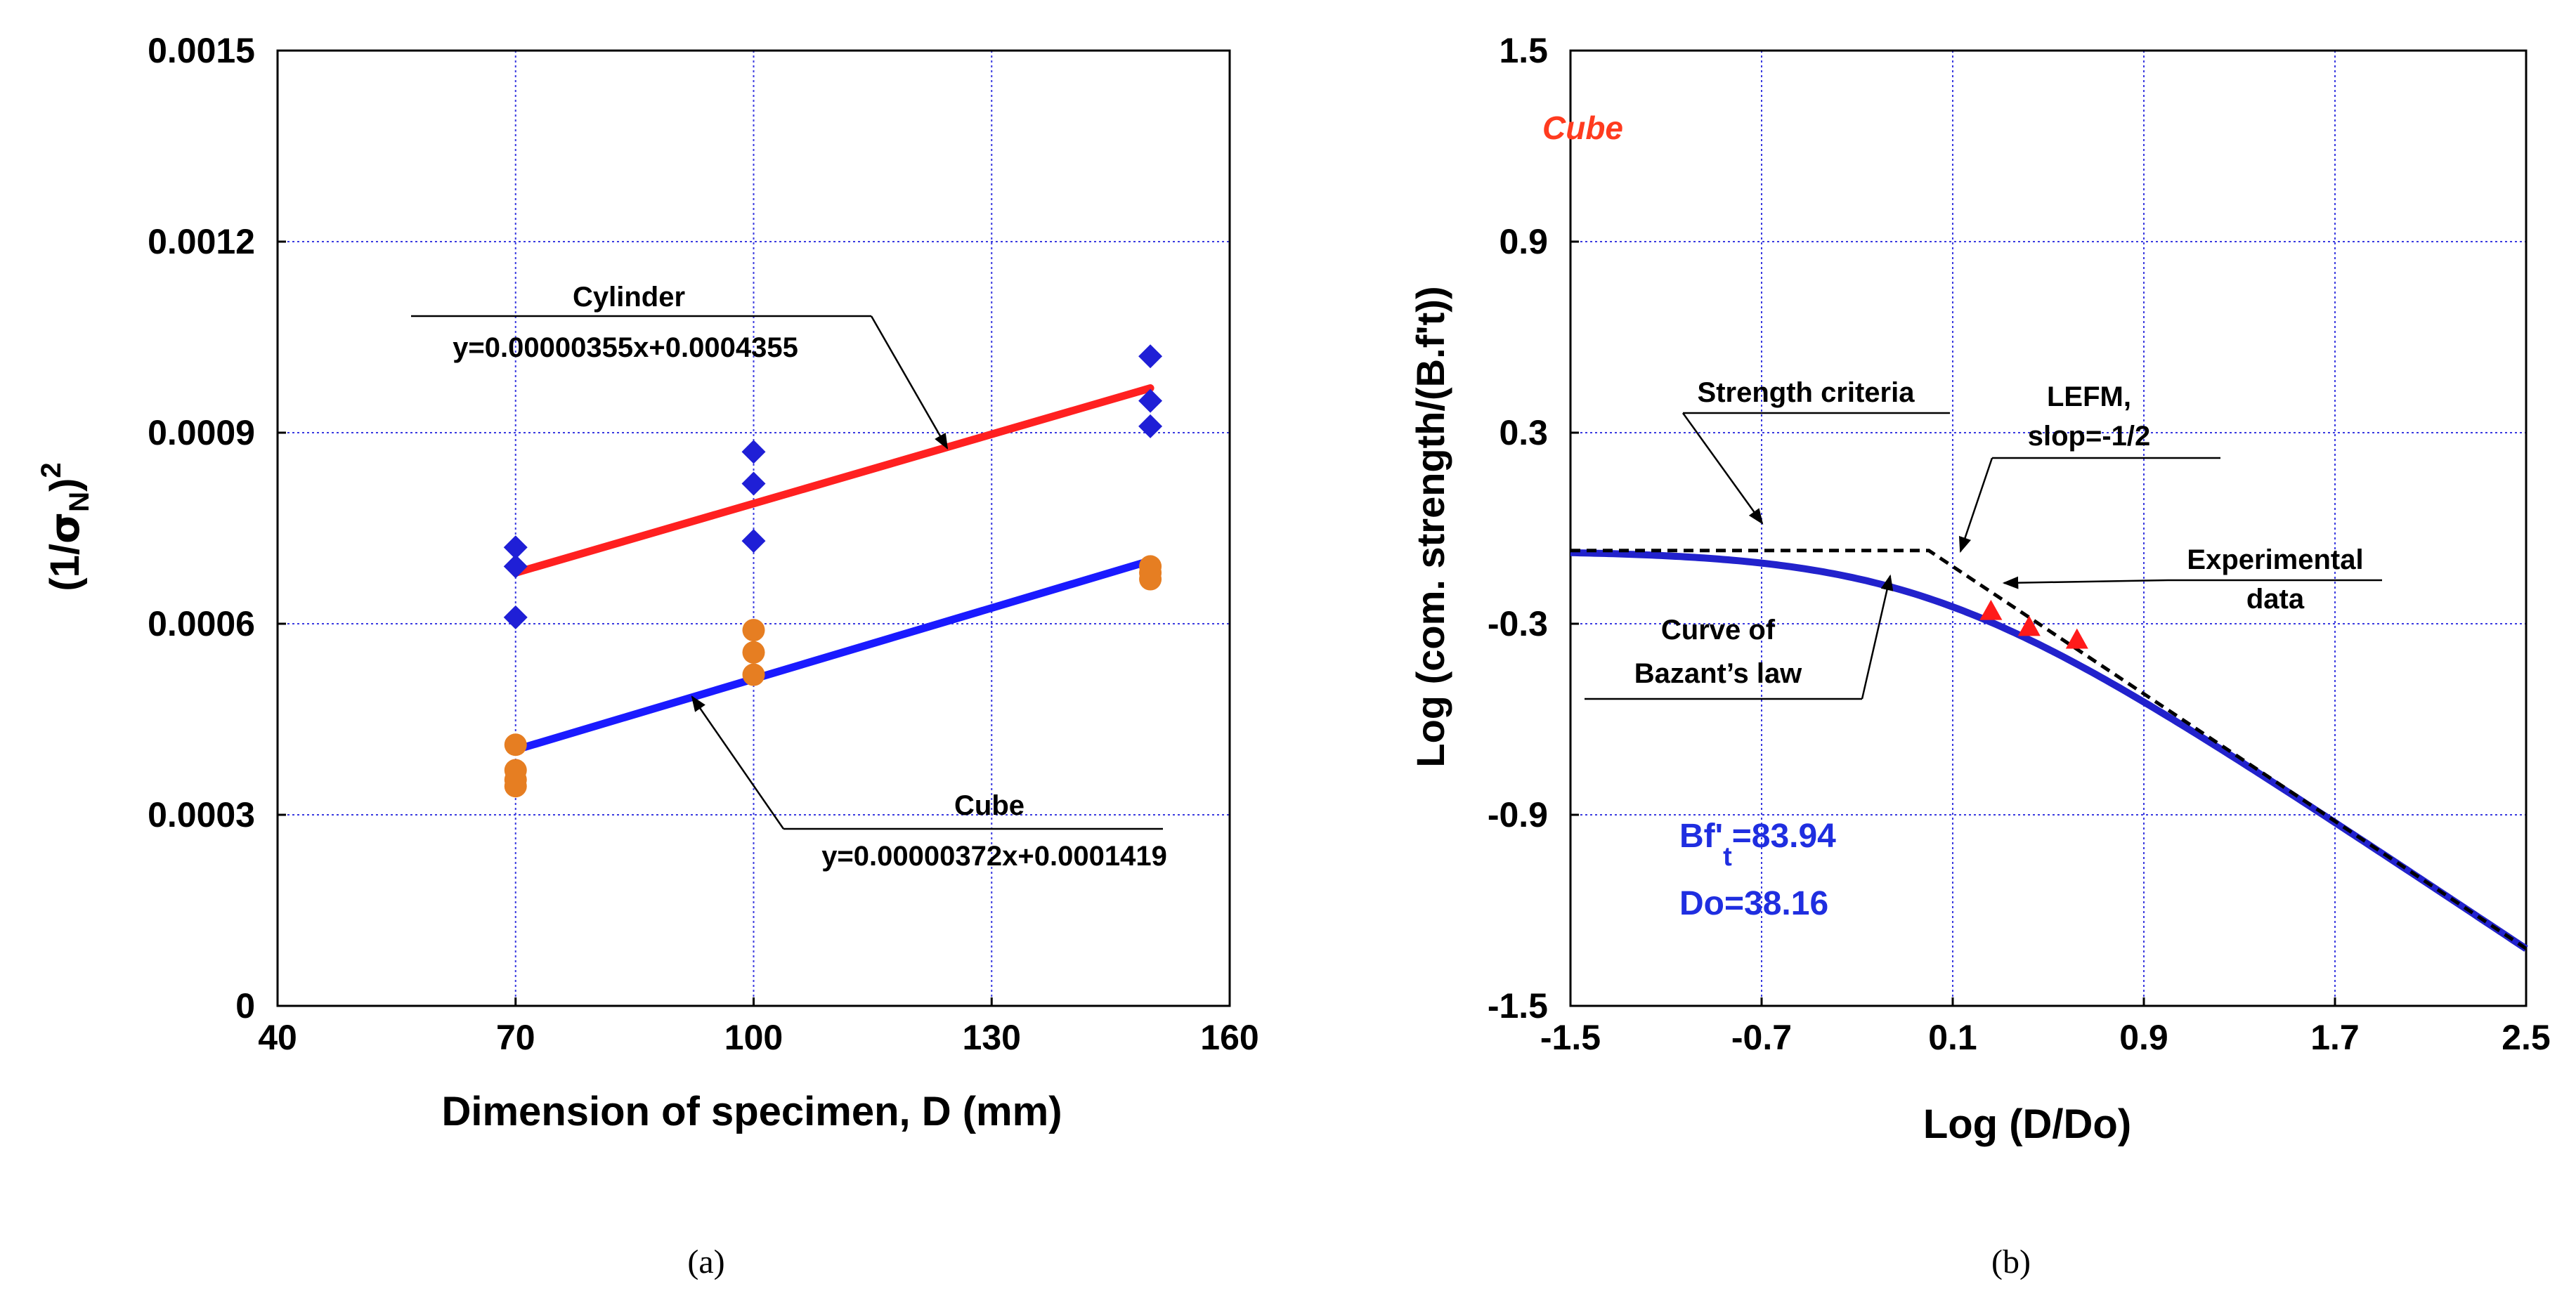 The height and width of the screenshot is (1303, 2576). Describe the element at coordinates (201, 815) in the screenshot. I see `chart-a-y-tick-label: 0.0003` at that location.